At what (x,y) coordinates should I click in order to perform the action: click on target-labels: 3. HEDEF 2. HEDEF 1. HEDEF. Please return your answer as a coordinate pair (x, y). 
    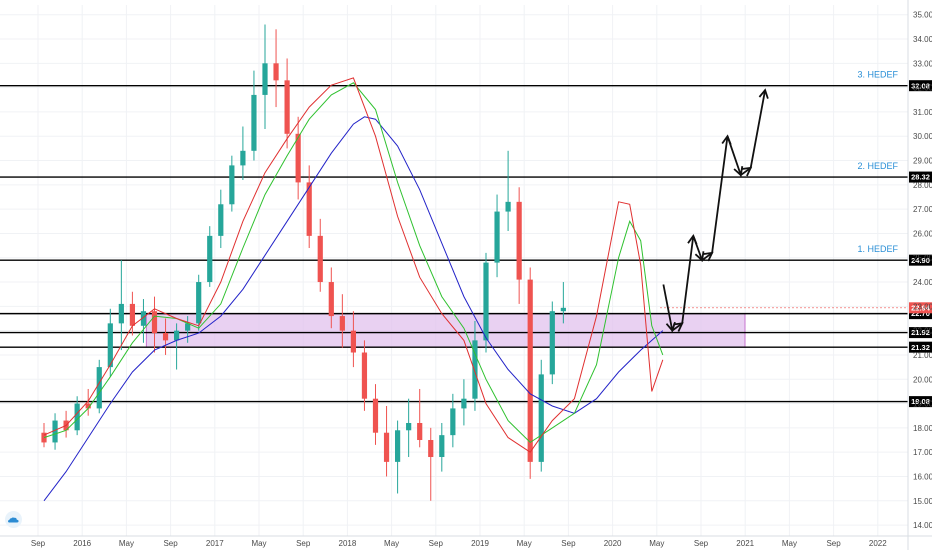
    Looking at the image, I should click on (877, 162).